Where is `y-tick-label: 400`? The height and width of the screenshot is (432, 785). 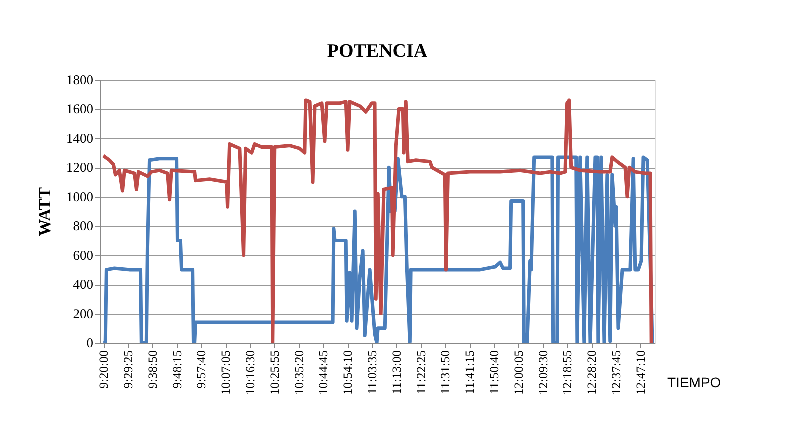
y-tick-label: 400 is located at coordinates (83, 284).